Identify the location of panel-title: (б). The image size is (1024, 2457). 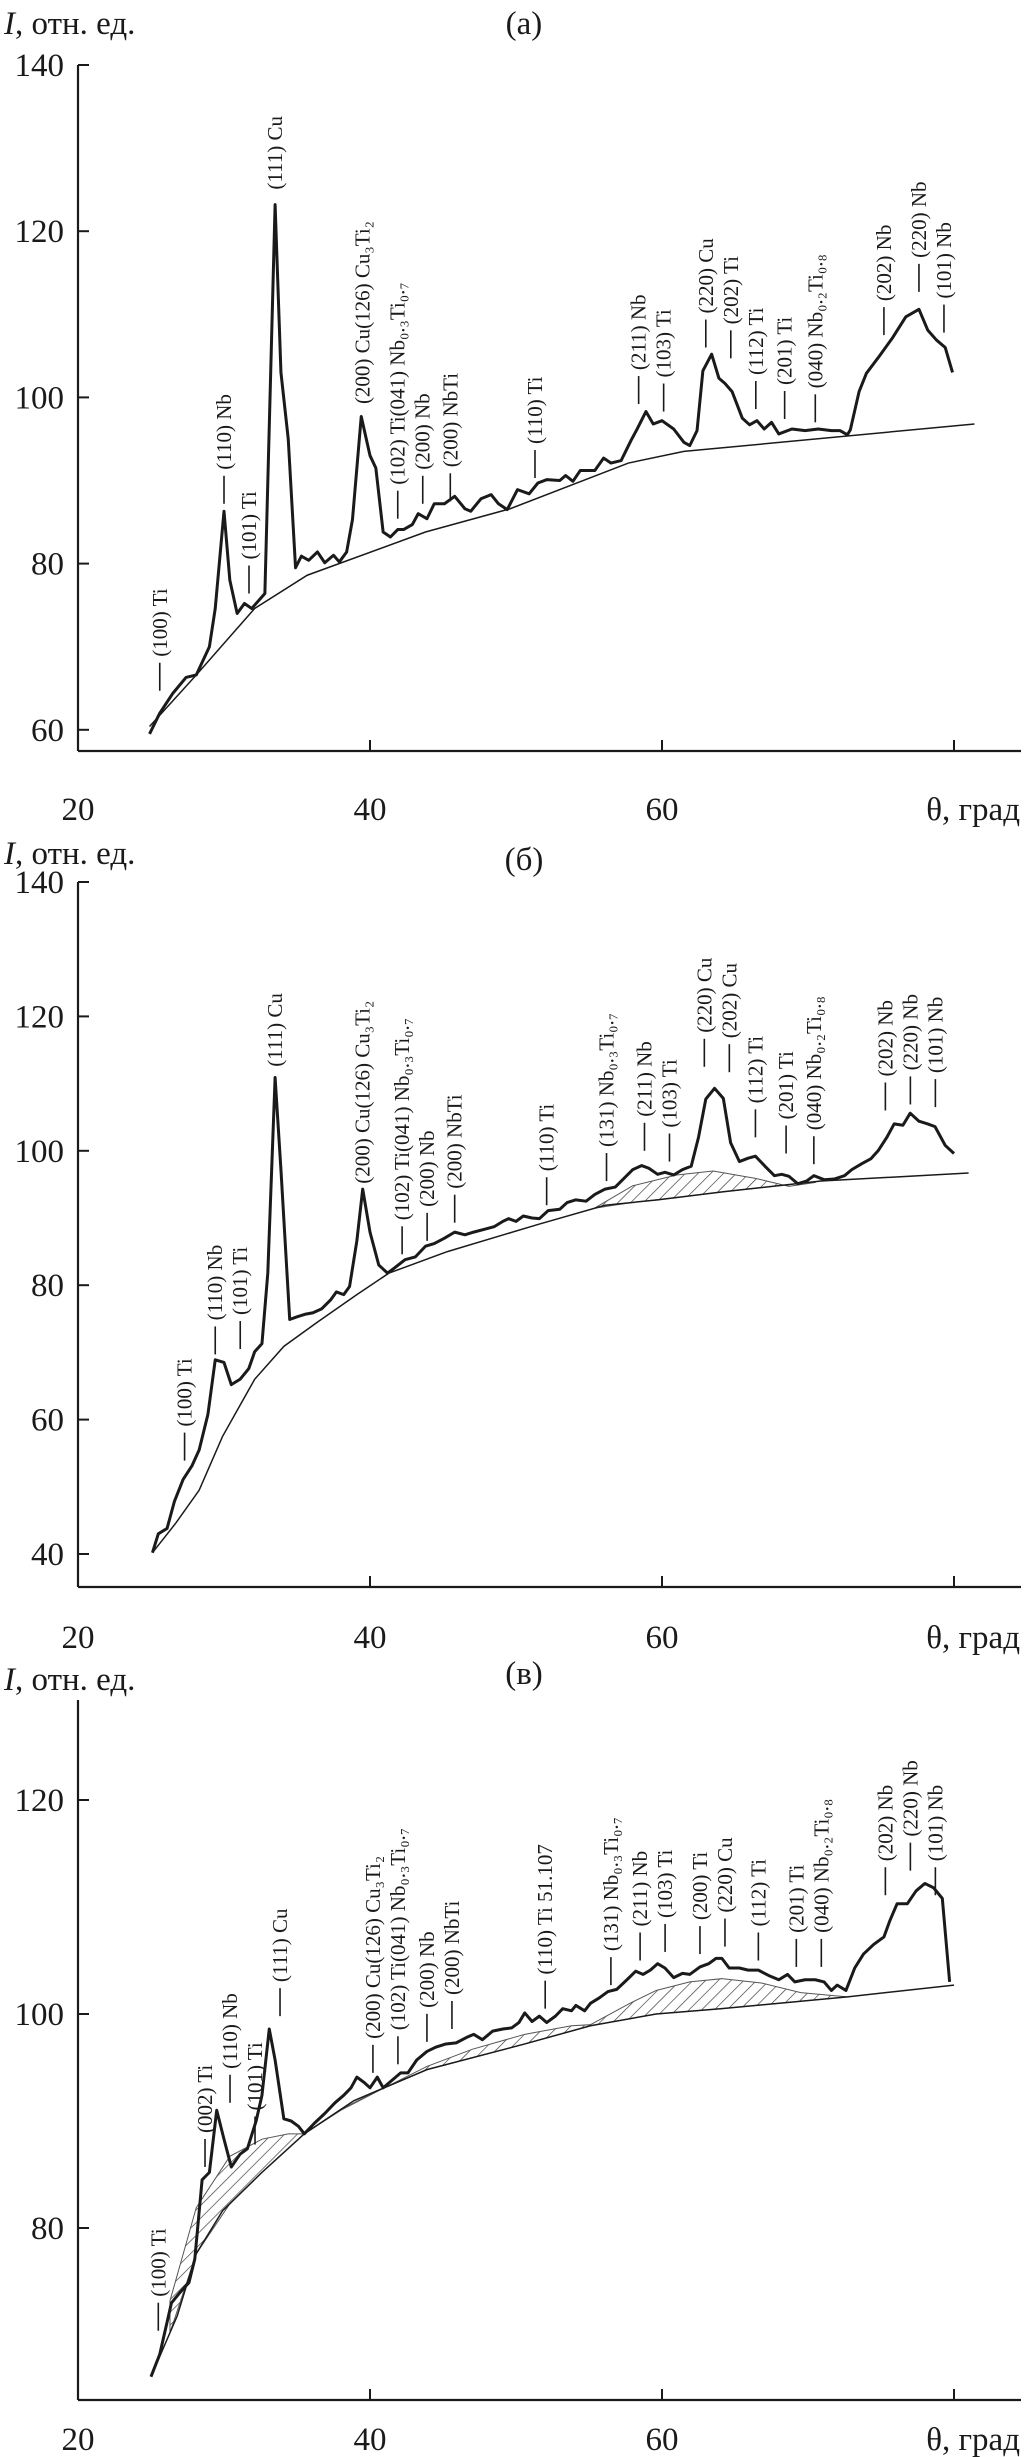
(524, 860).